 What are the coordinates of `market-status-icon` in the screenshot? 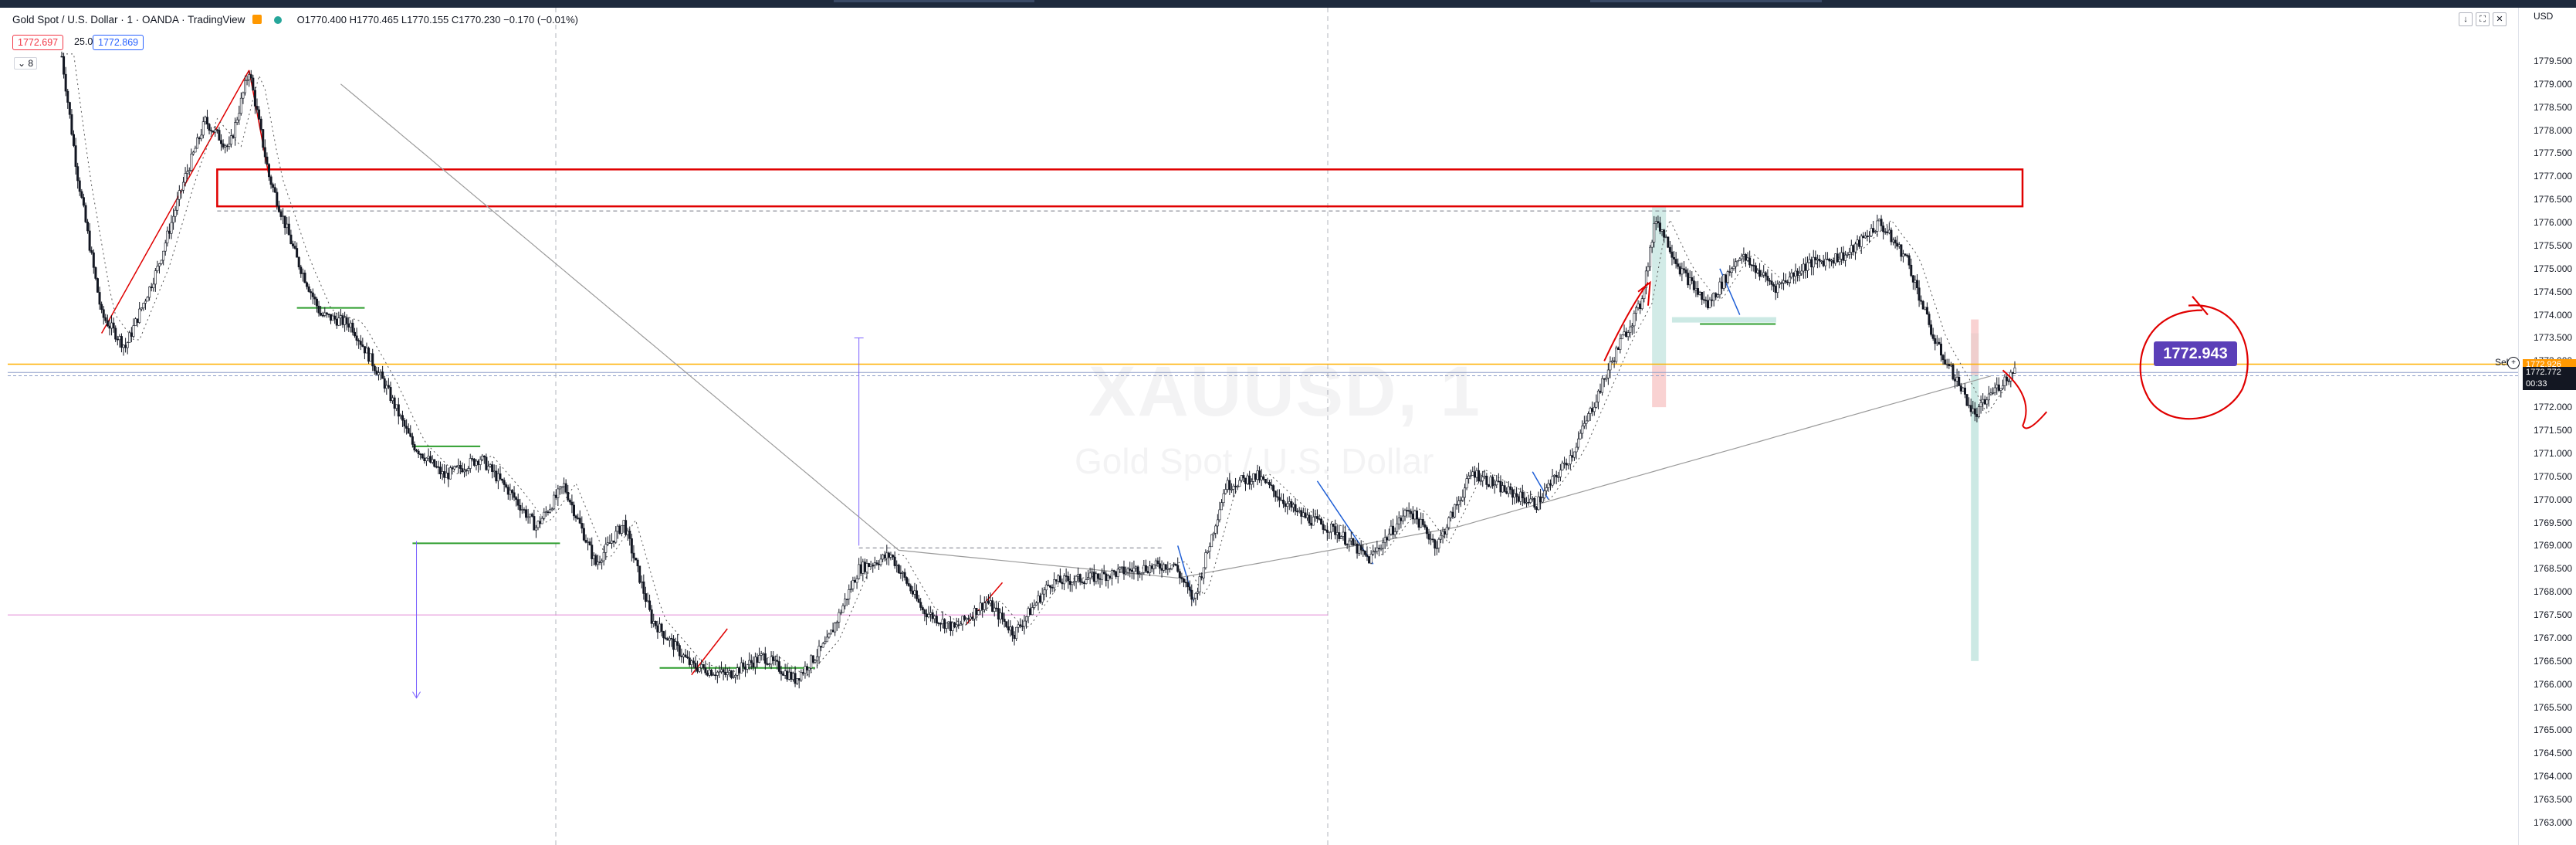 It's located at (257, 19).